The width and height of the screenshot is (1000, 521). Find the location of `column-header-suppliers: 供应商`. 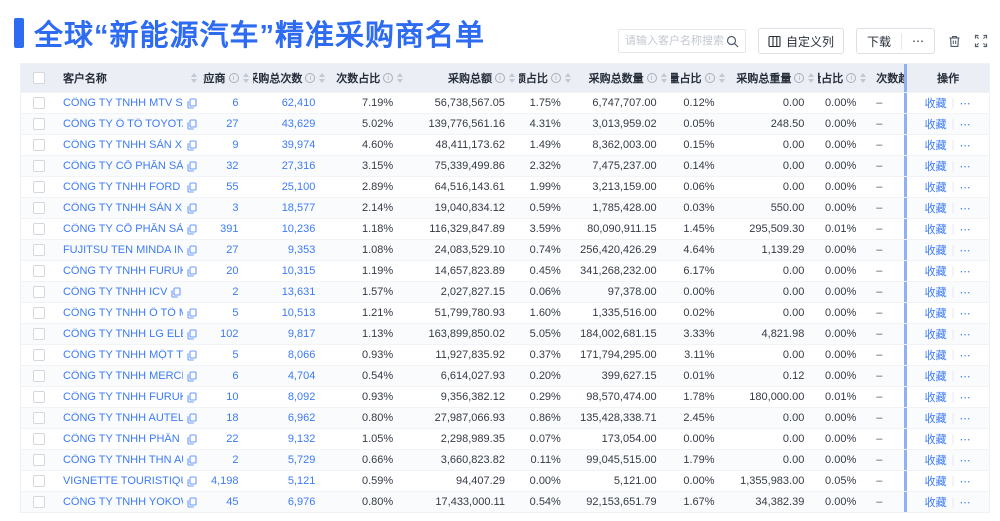

column-header-suppliers: 供应商 is located at coordinates (228, 78).